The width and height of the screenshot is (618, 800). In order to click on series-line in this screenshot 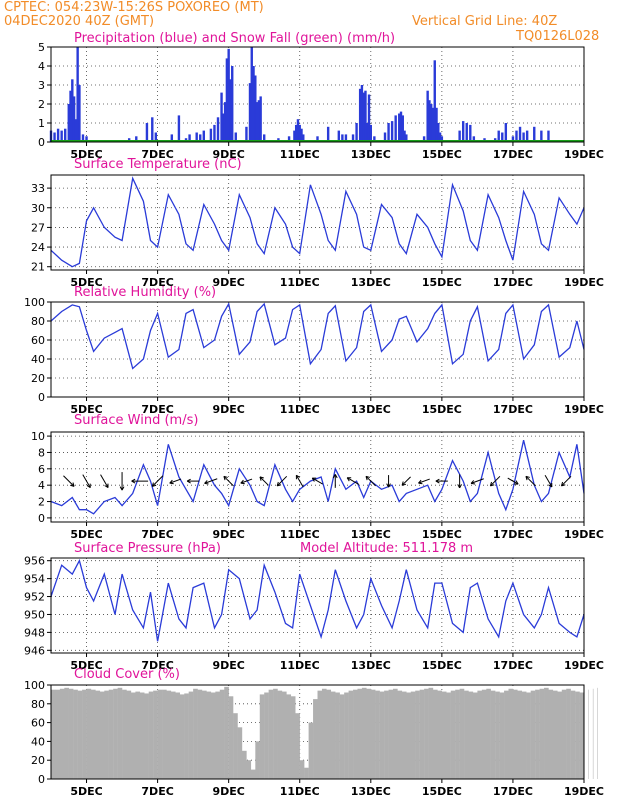, I will do `click(317, 477)`.